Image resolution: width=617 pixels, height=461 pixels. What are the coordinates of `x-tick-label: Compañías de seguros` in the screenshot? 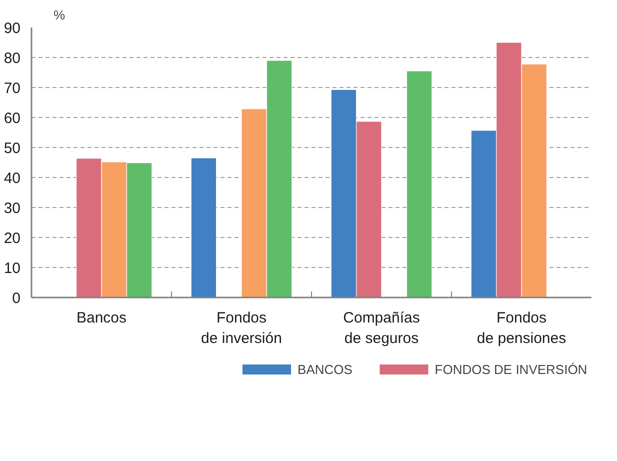 It's located at (381, 328).